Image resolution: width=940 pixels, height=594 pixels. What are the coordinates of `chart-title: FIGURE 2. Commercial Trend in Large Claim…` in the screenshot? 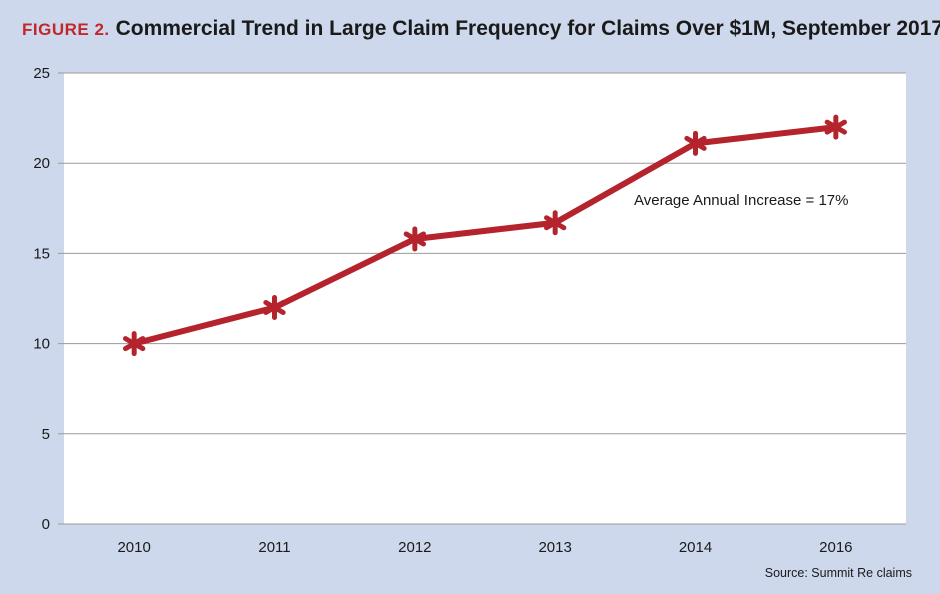 It's located at (481, 29).